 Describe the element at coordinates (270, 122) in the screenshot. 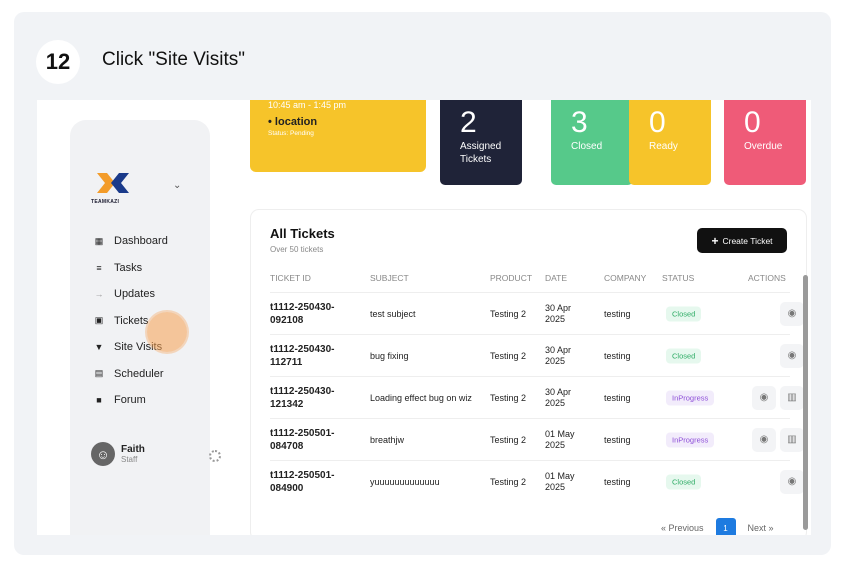

I see `location-pin-icon: •` at that location.